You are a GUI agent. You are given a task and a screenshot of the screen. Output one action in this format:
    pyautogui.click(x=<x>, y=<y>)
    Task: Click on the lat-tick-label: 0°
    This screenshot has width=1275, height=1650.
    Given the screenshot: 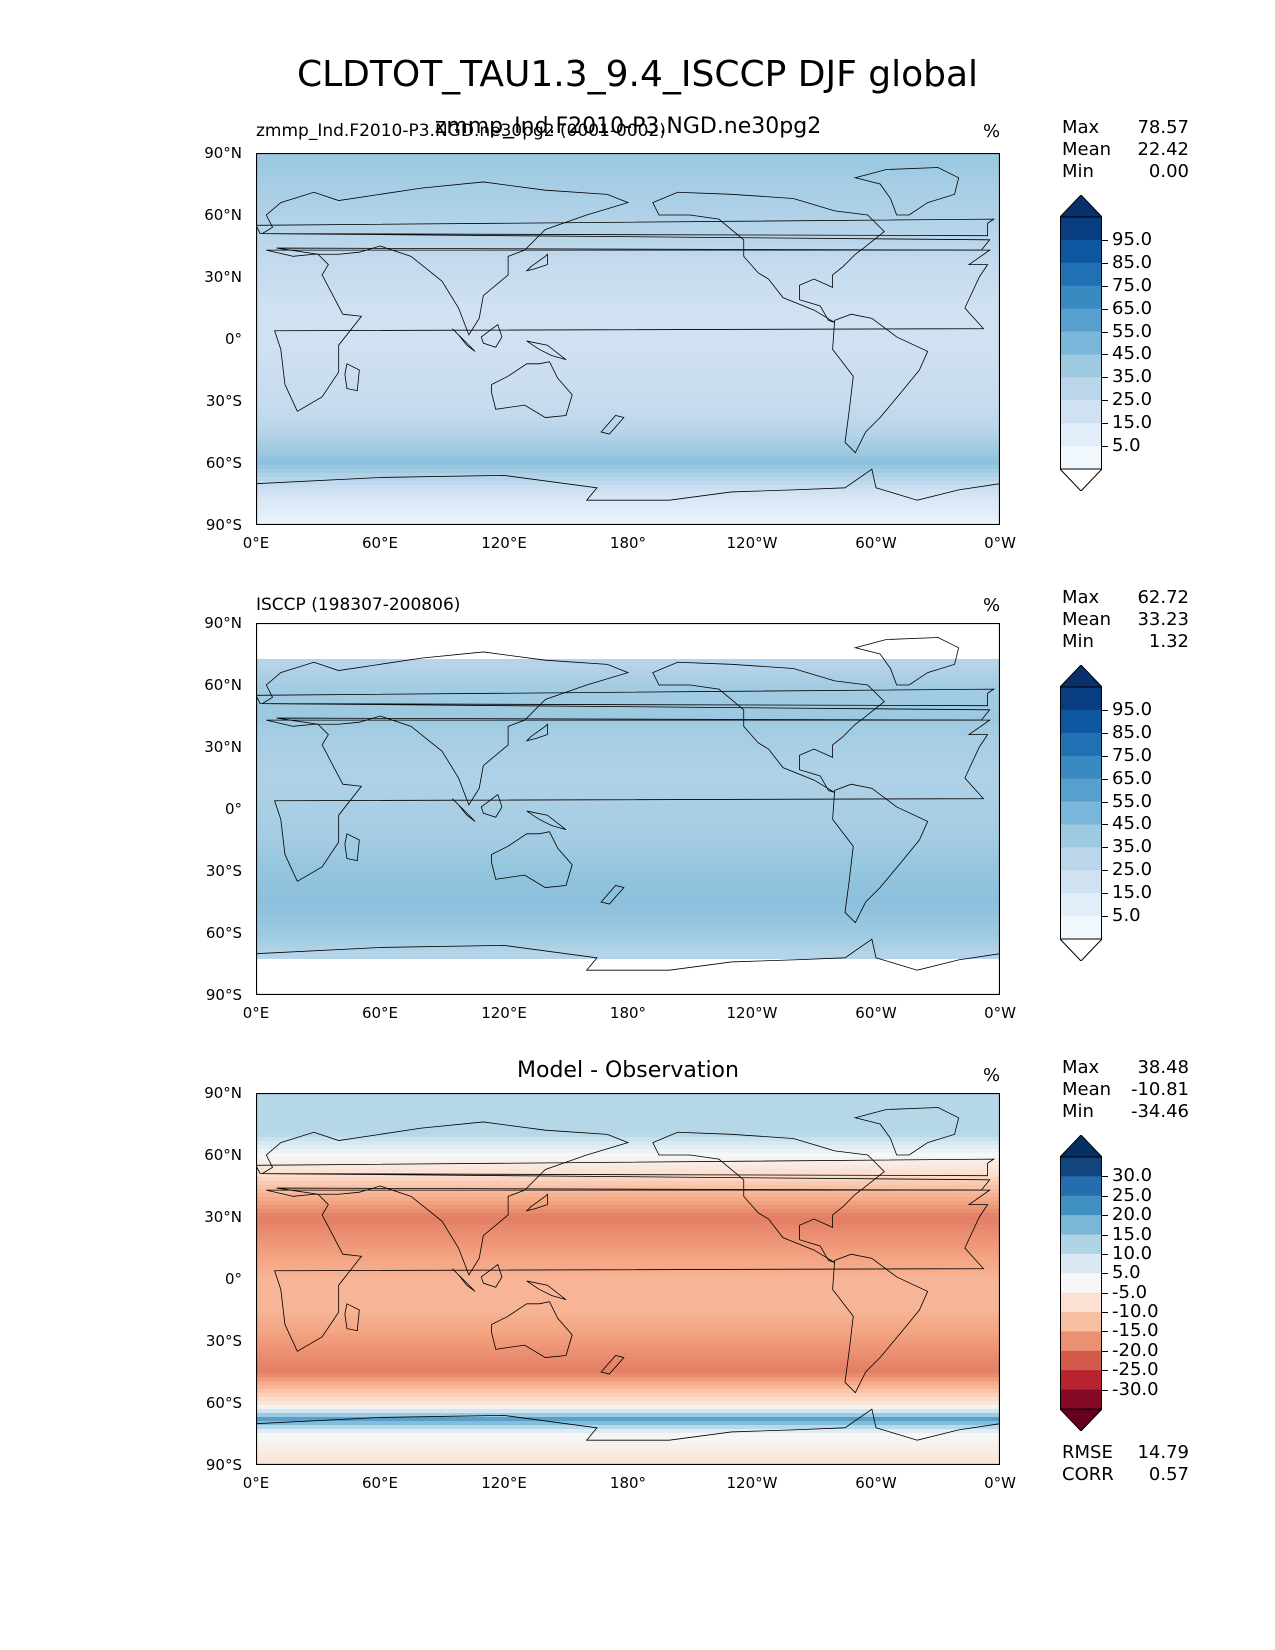 What is the action you would take?
    pyautogui.click(x=233, y=339)
    